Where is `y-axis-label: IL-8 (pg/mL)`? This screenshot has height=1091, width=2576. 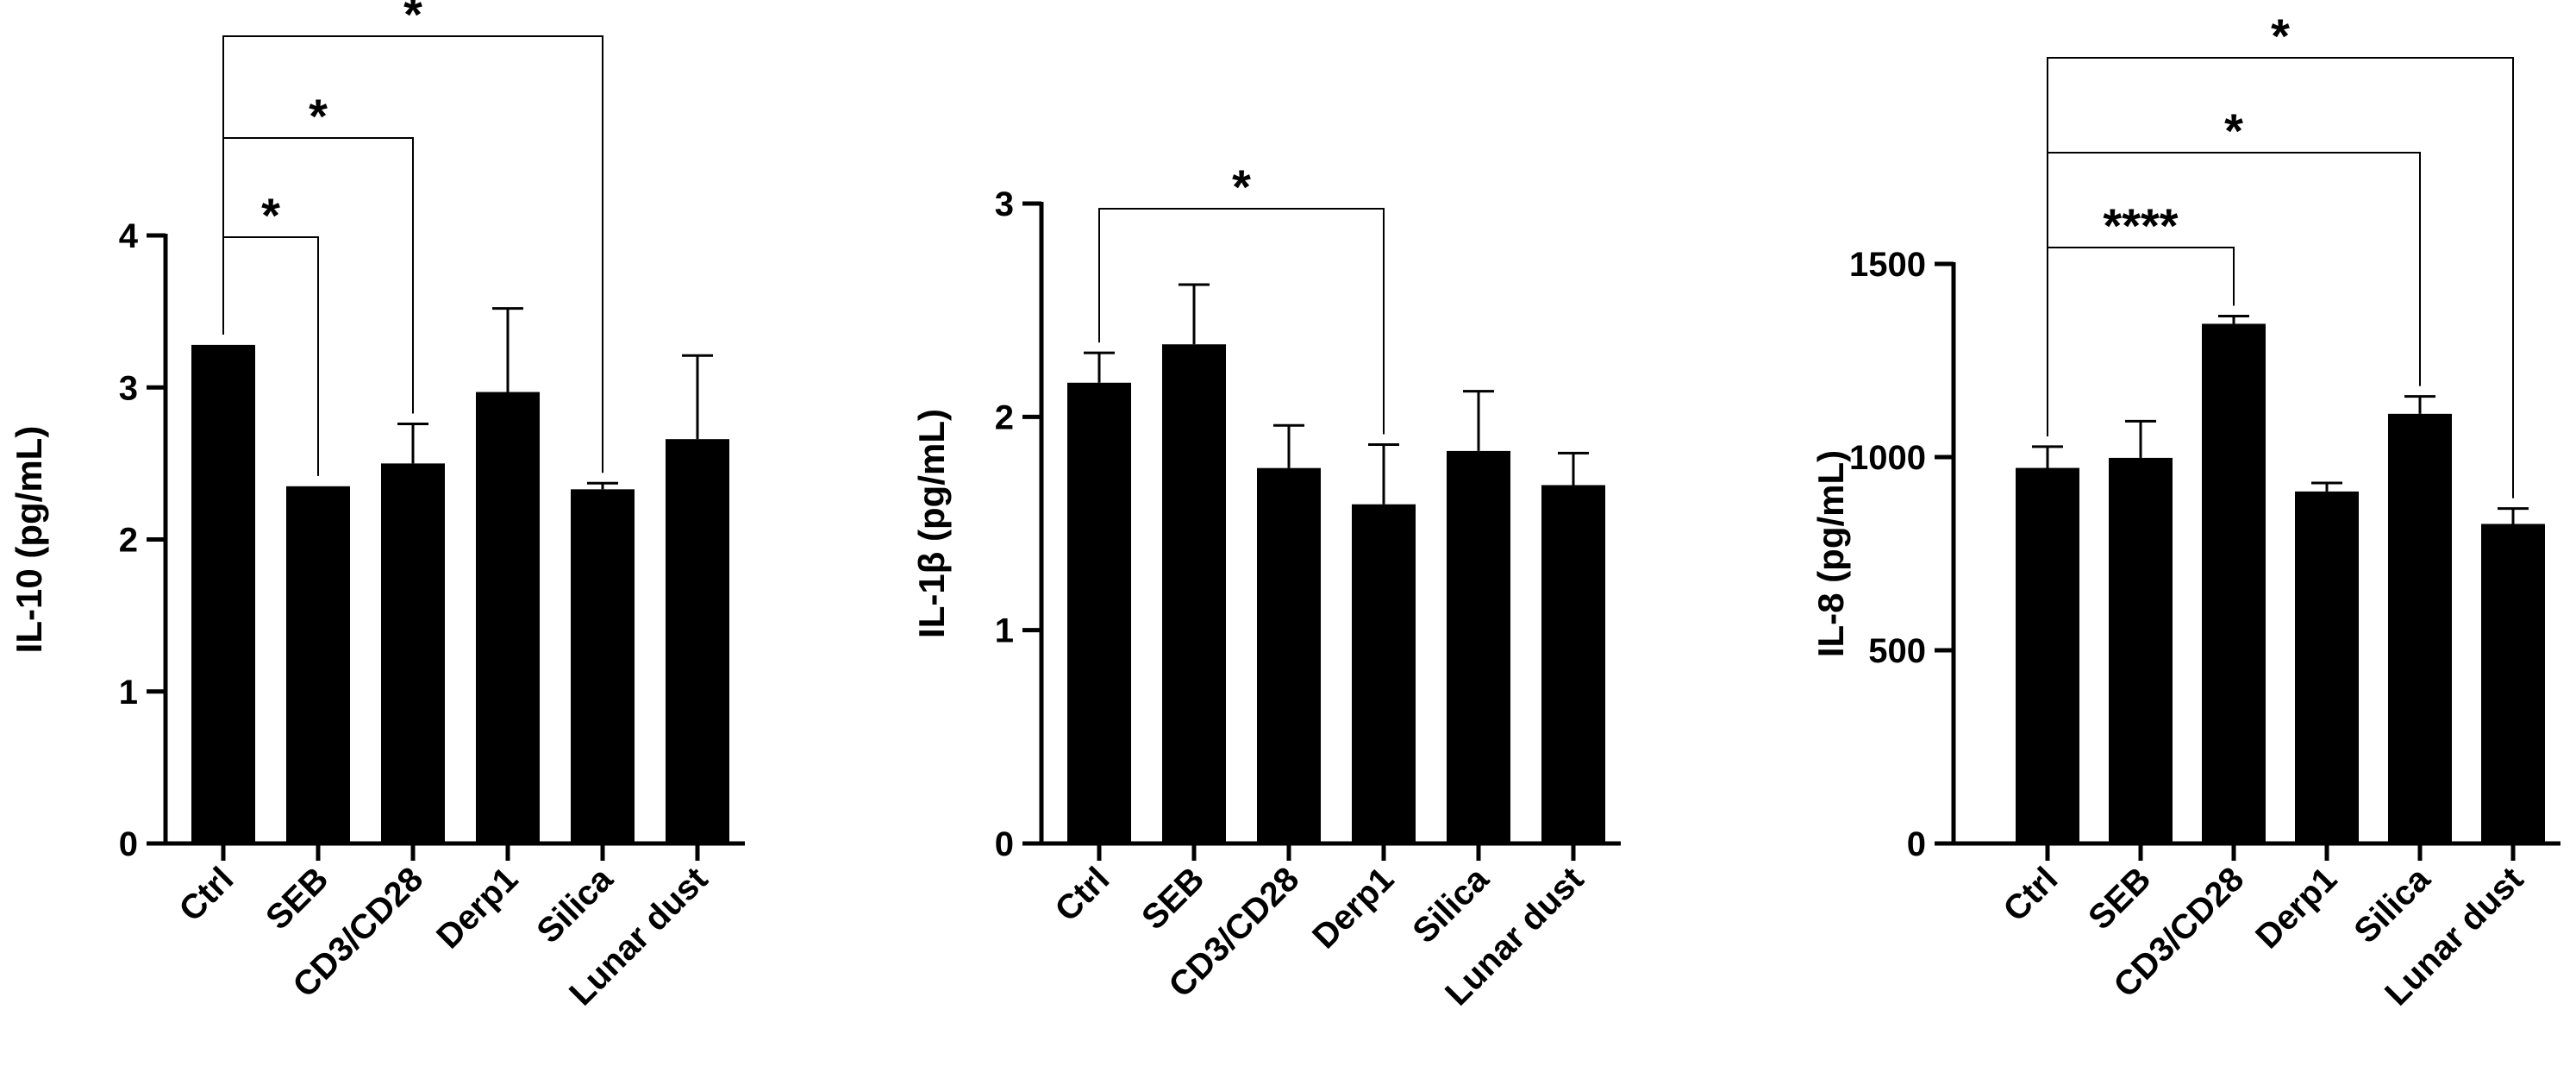 y-axis-label: IL-8 (pg/mL) is located at coordinates (1831, 553).